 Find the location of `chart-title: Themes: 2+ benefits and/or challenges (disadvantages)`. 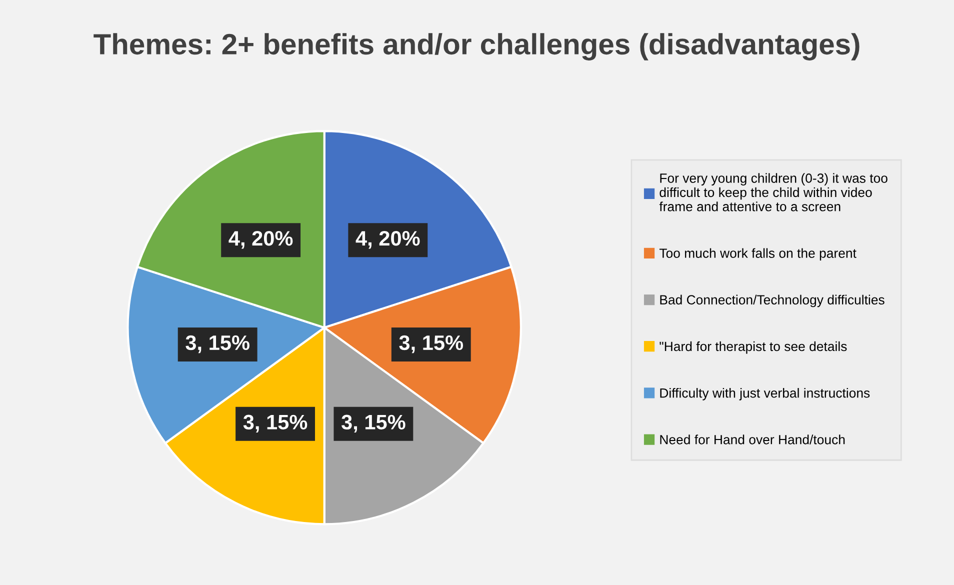

chart-title: Themes: 2+ benefits and/or challenges (disadvantages) is located at coordinates (477, 46).